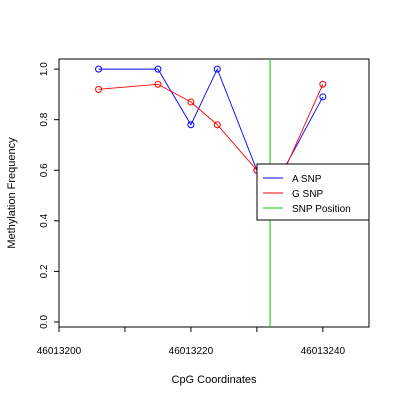 The height and width of the screenshot is (400, 400). I want to click on g-snp-series-line, so click(211, 128).